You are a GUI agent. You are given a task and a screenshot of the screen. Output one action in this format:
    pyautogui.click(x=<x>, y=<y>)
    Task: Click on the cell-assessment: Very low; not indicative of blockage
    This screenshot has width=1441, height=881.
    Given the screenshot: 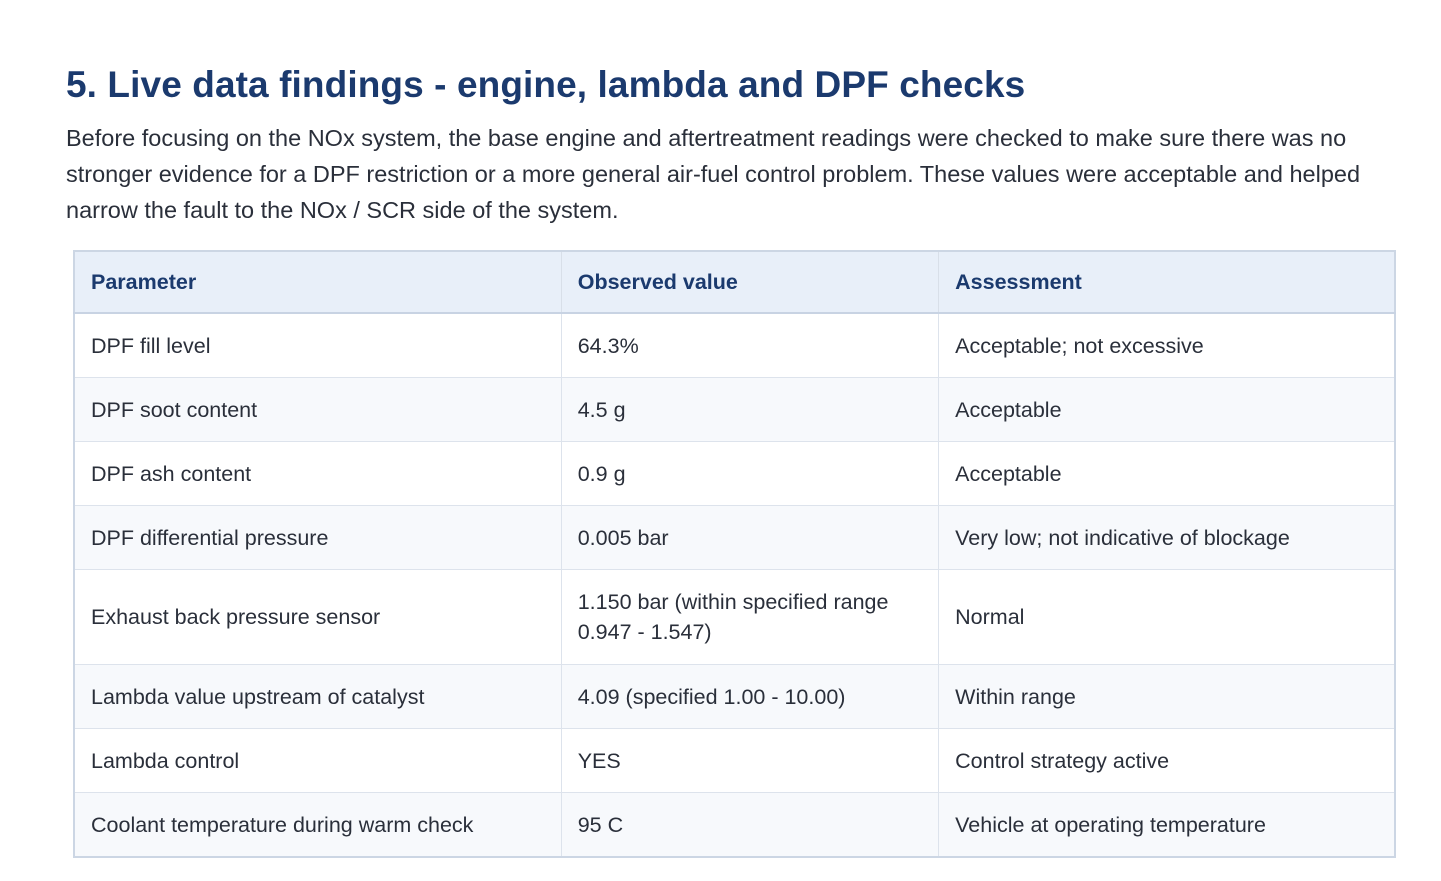 What is the action you would take?
    pyautogui.click(x=1167, y=537)
    